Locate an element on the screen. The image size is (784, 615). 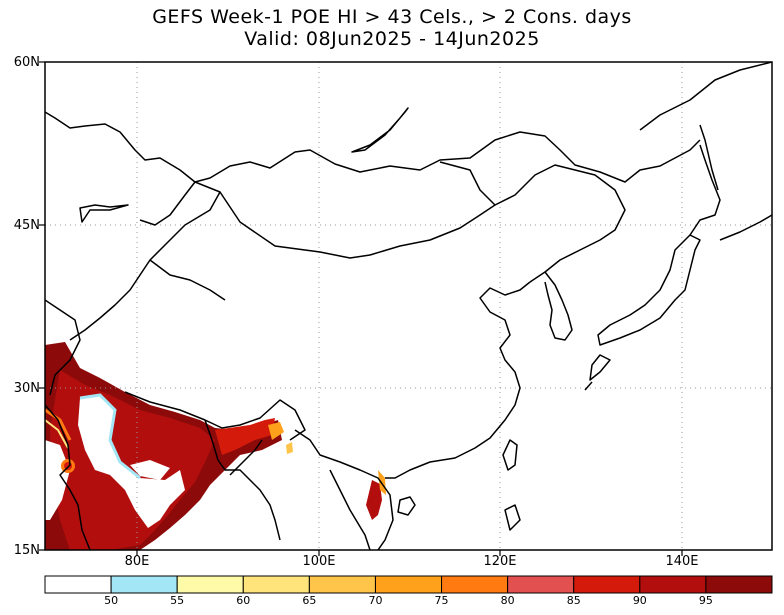
colorbar-label: 50 is located at coordinates (111, 600).